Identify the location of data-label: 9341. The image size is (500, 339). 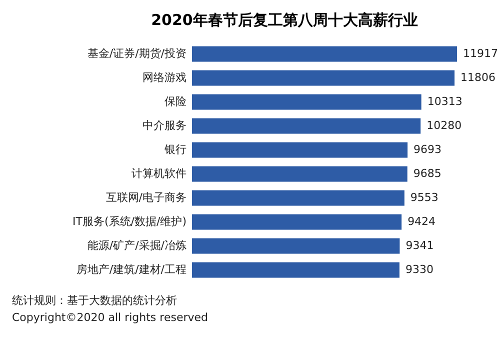
(420, 245).